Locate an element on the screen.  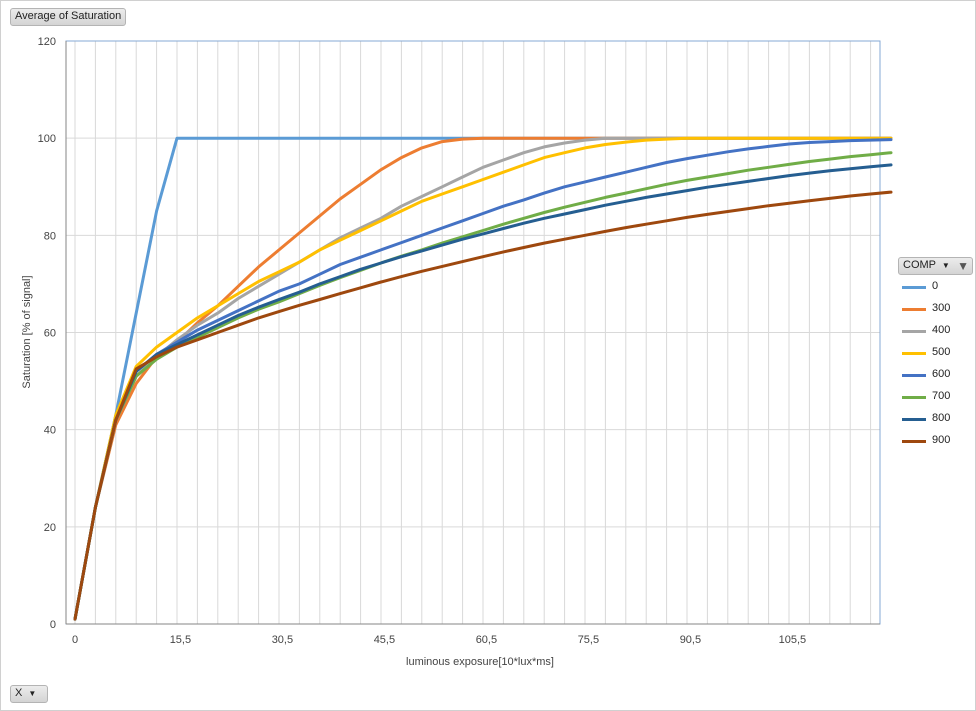
x-tick-label: 60,5 is located at coordinates (486, 640).